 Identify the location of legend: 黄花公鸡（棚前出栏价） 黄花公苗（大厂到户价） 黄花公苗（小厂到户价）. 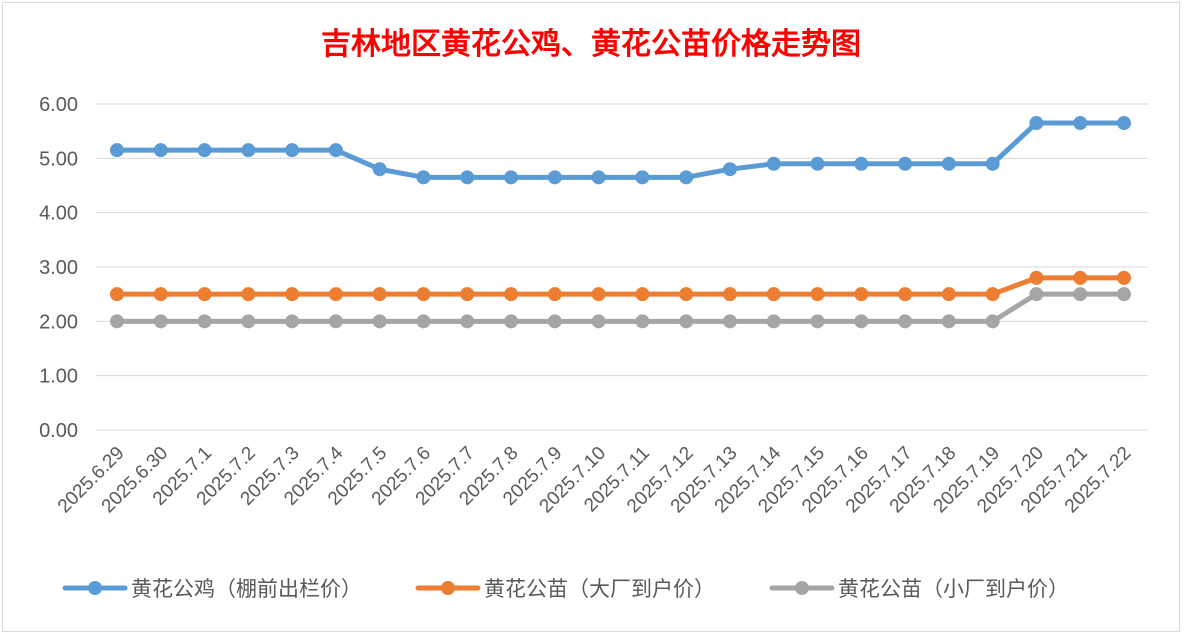
(565, 589).